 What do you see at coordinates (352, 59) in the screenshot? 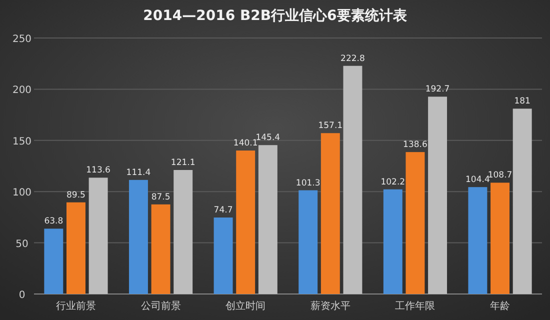
I see `data-label: 222.8` at bounding box center [352, 59].